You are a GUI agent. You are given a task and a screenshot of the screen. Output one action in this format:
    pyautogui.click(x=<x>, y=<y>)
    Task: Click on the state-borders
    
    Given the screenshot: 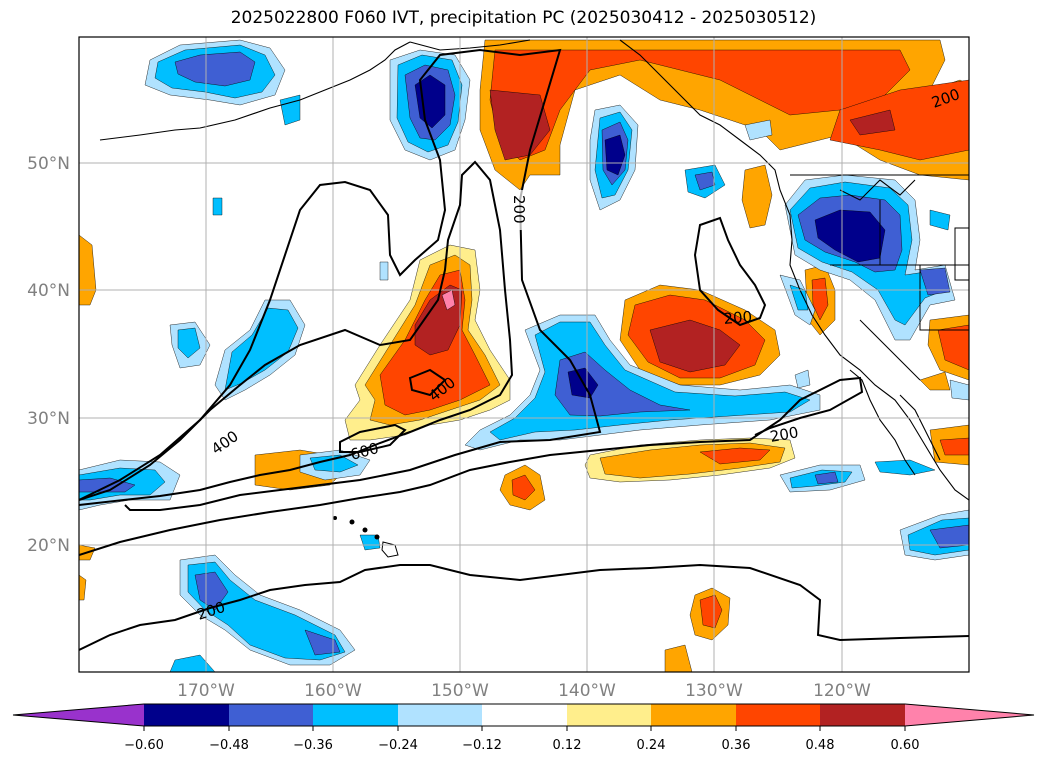 What is the action you would take?
    pyautogui.click(x=879, y=277)
    